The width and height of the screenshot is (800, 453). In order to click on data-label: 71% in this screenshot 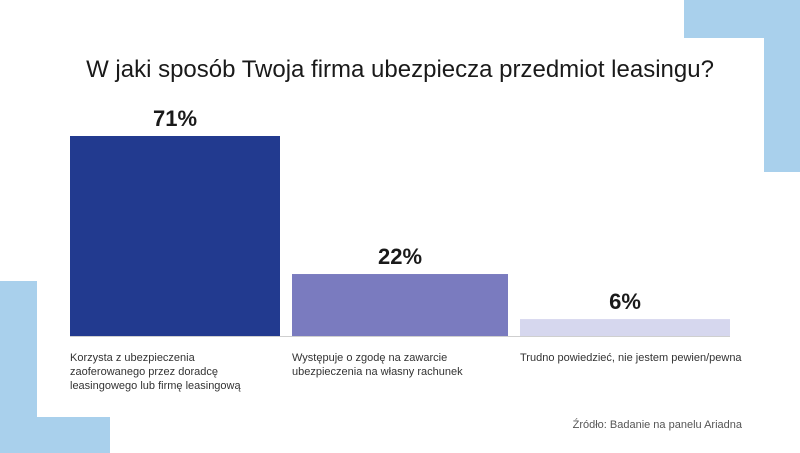, I will do `click(175, 118)`.